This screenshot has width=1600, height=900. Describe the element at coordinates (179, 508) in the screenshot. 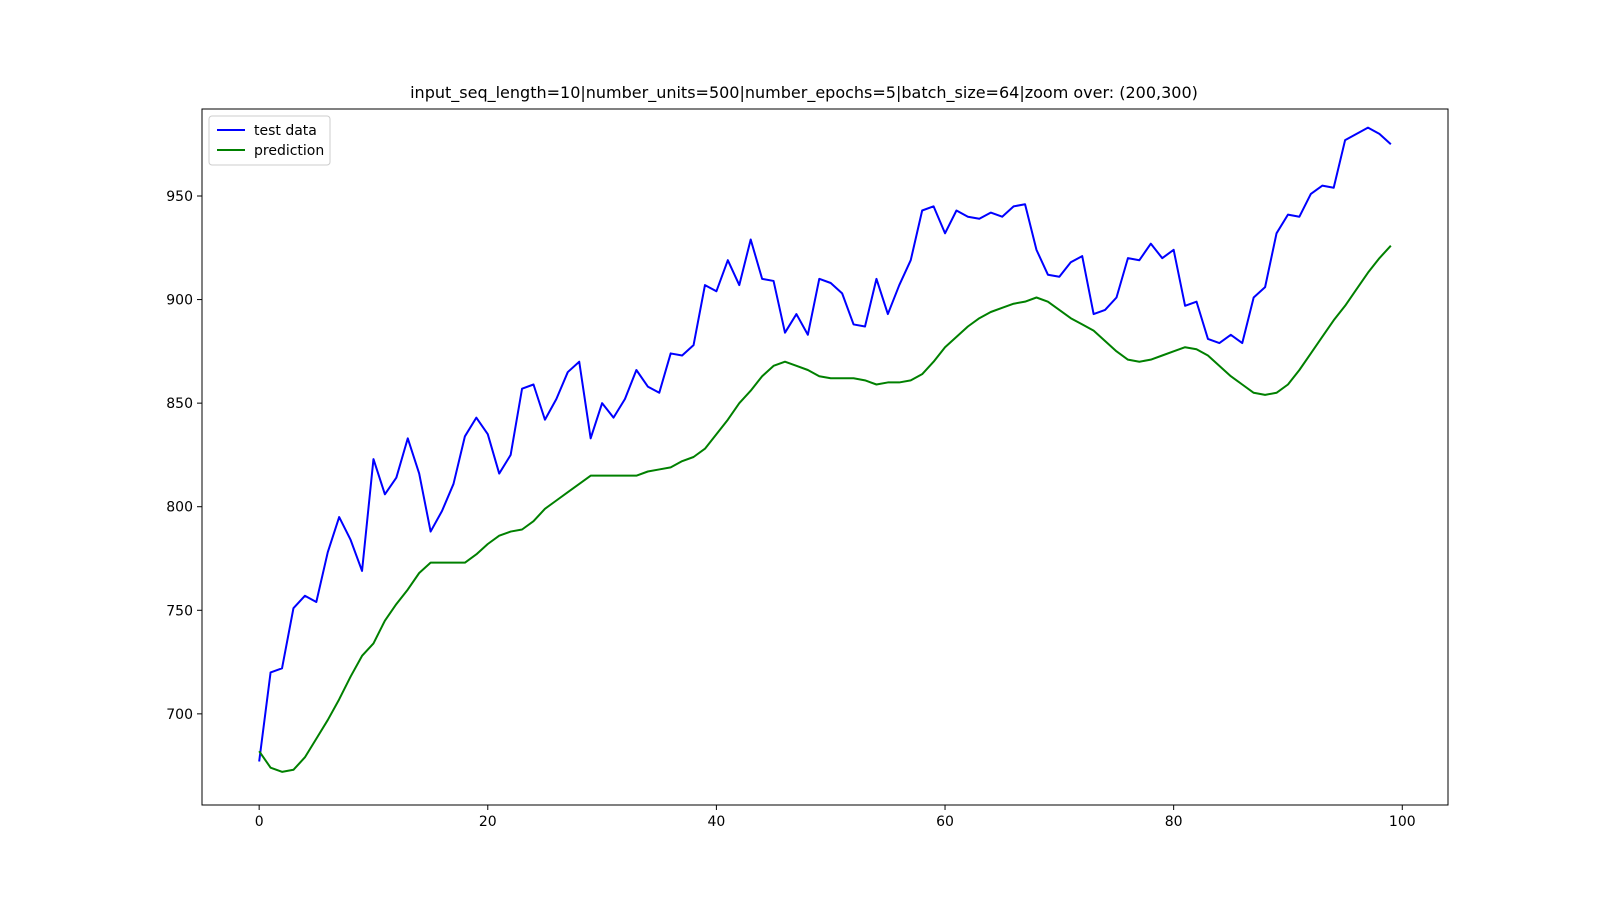

I see `y-tick-label: 800` at that location.